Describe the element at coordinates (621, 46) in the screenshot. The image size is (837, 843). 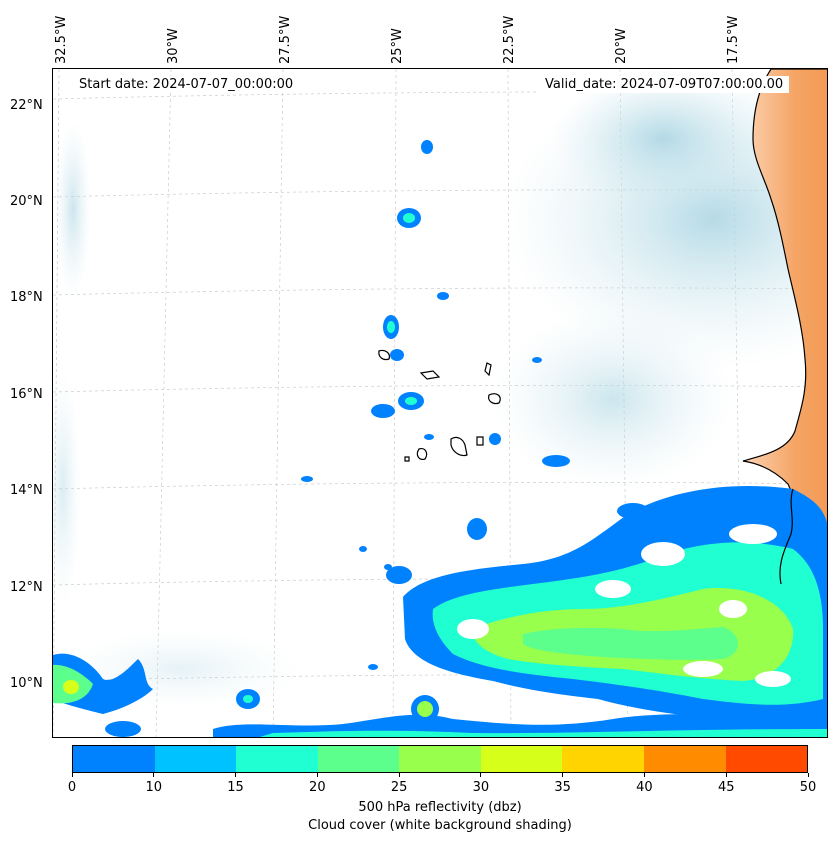
I see `longitude-label: 20°W` at that location.